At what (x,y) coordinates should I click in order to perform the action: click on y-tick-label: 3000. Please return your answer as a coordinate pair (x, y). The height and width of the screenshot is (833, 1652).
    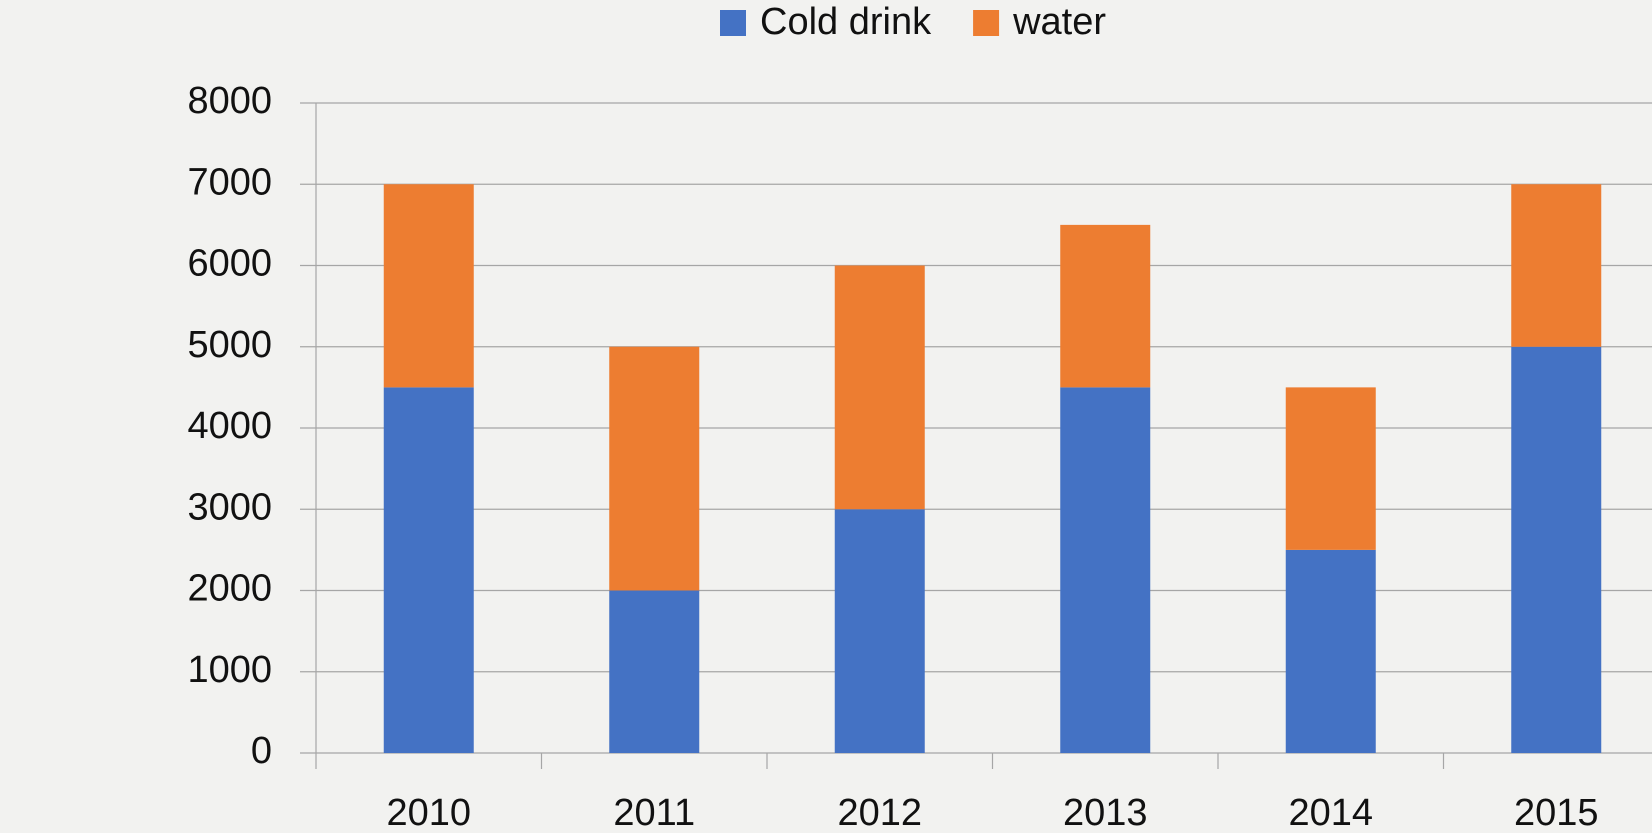
    Looking at the image, I should click on (229, 507).